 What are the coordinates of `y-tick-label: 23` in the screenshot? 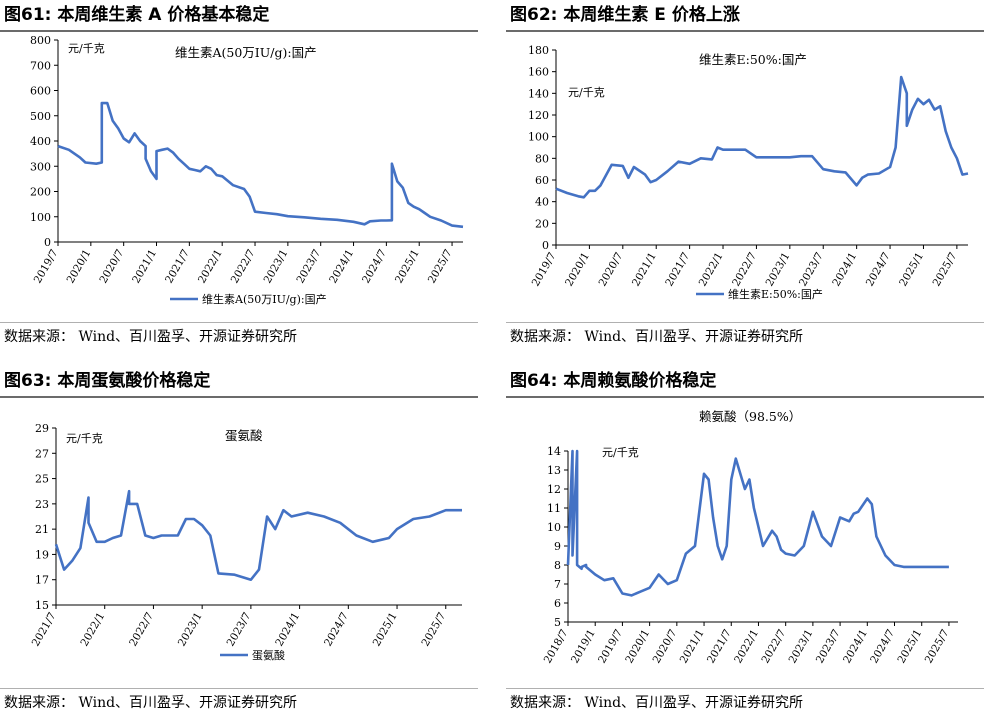 It's located at (42, 504).